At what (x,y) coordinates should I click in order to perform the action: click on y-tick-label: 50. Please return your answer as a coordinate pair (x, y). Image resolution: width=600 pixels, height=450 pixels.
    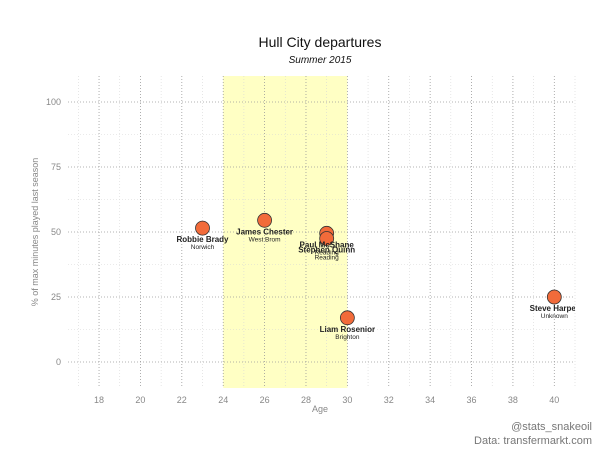
    Looking at the image, I should click on (56, 232).